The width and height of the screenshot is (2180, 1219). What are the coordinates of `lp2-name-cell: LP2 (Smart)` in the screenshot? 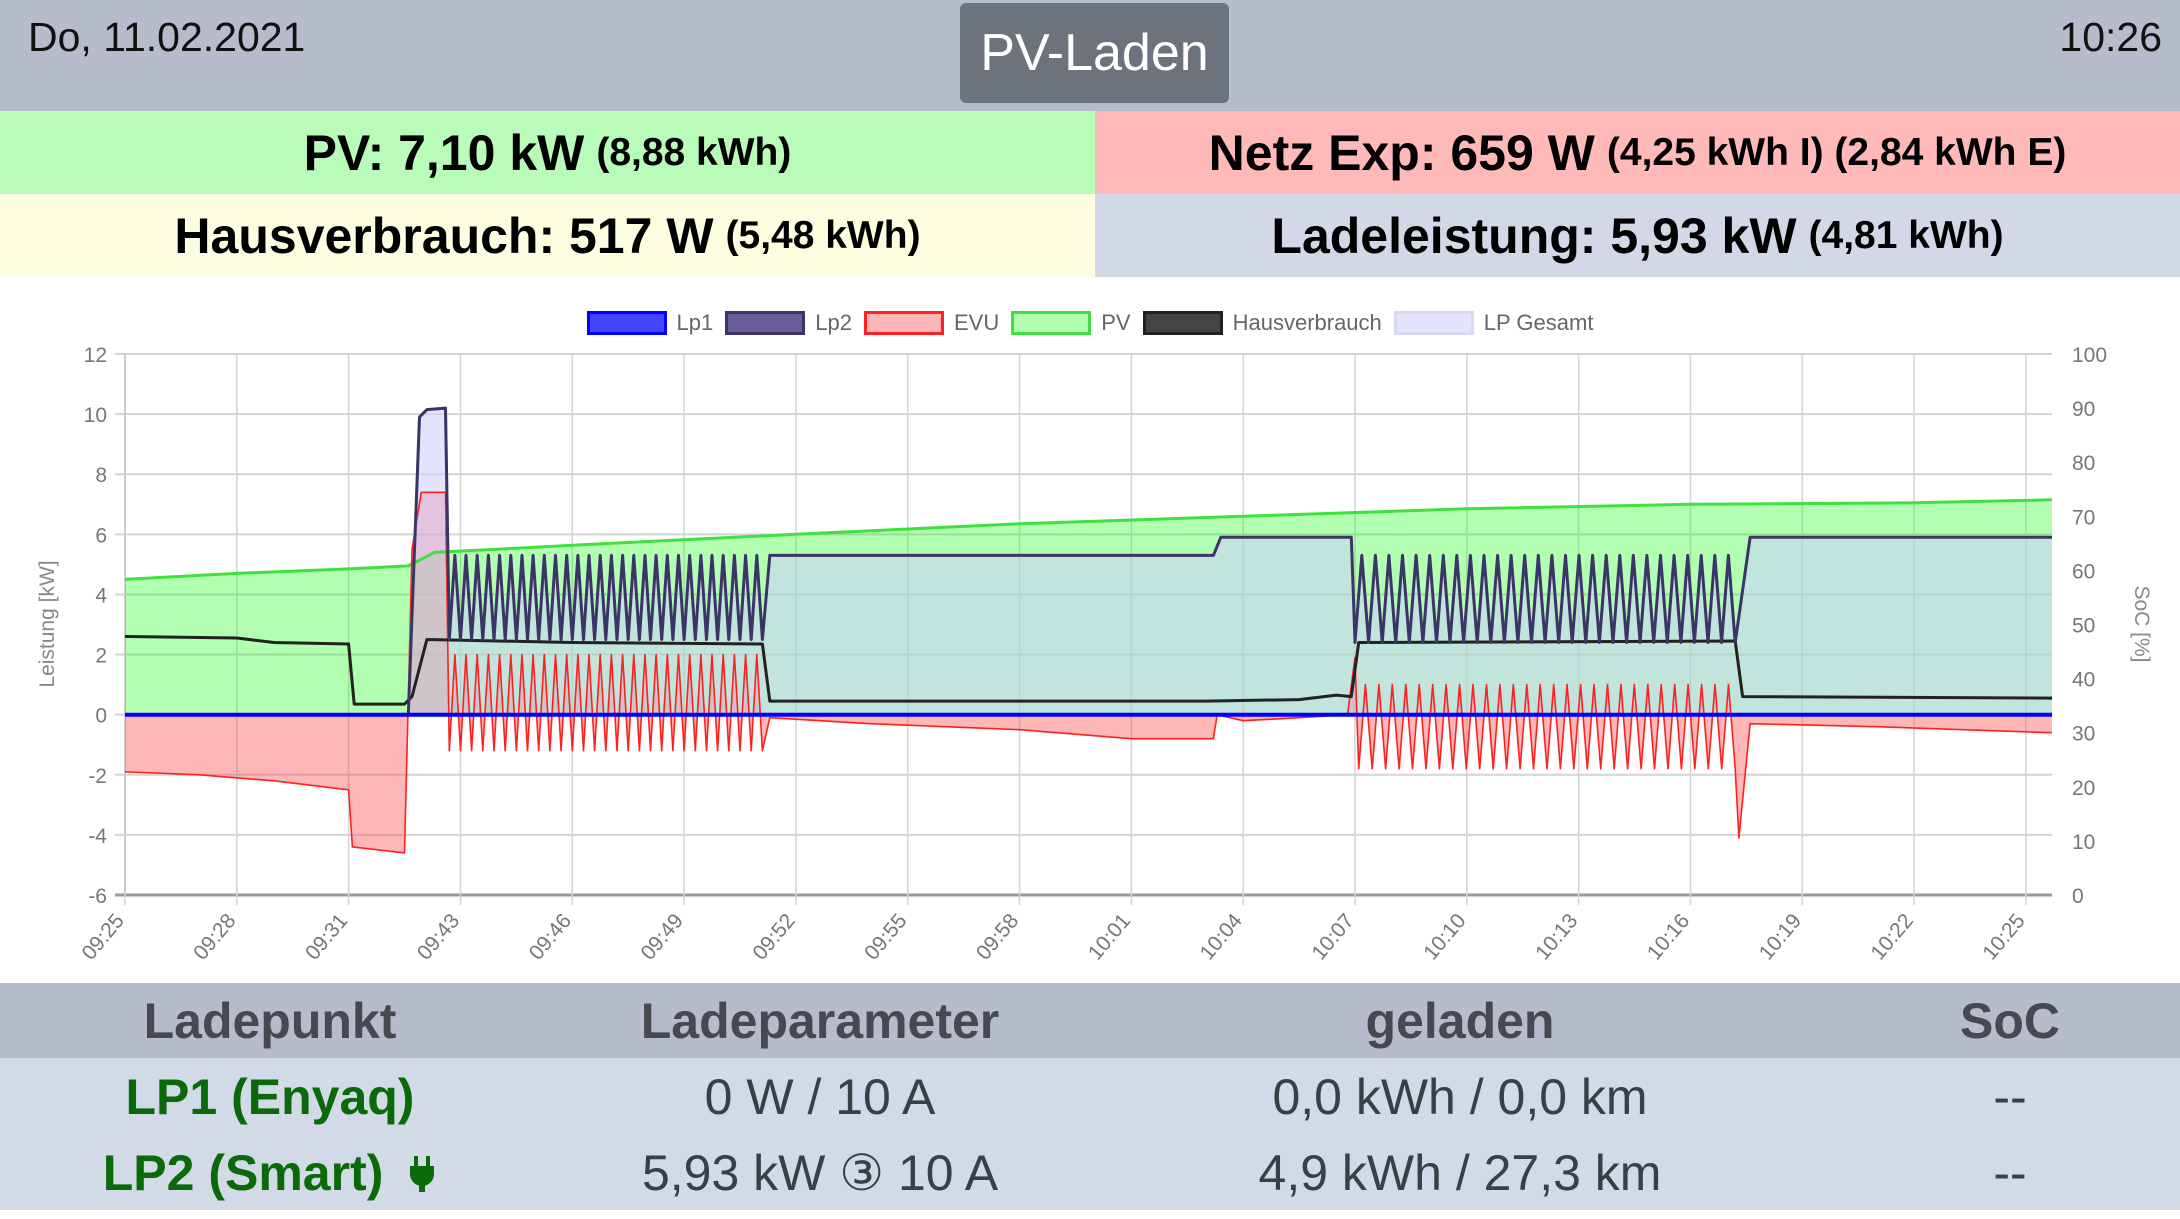 It's located at (270, 1173).